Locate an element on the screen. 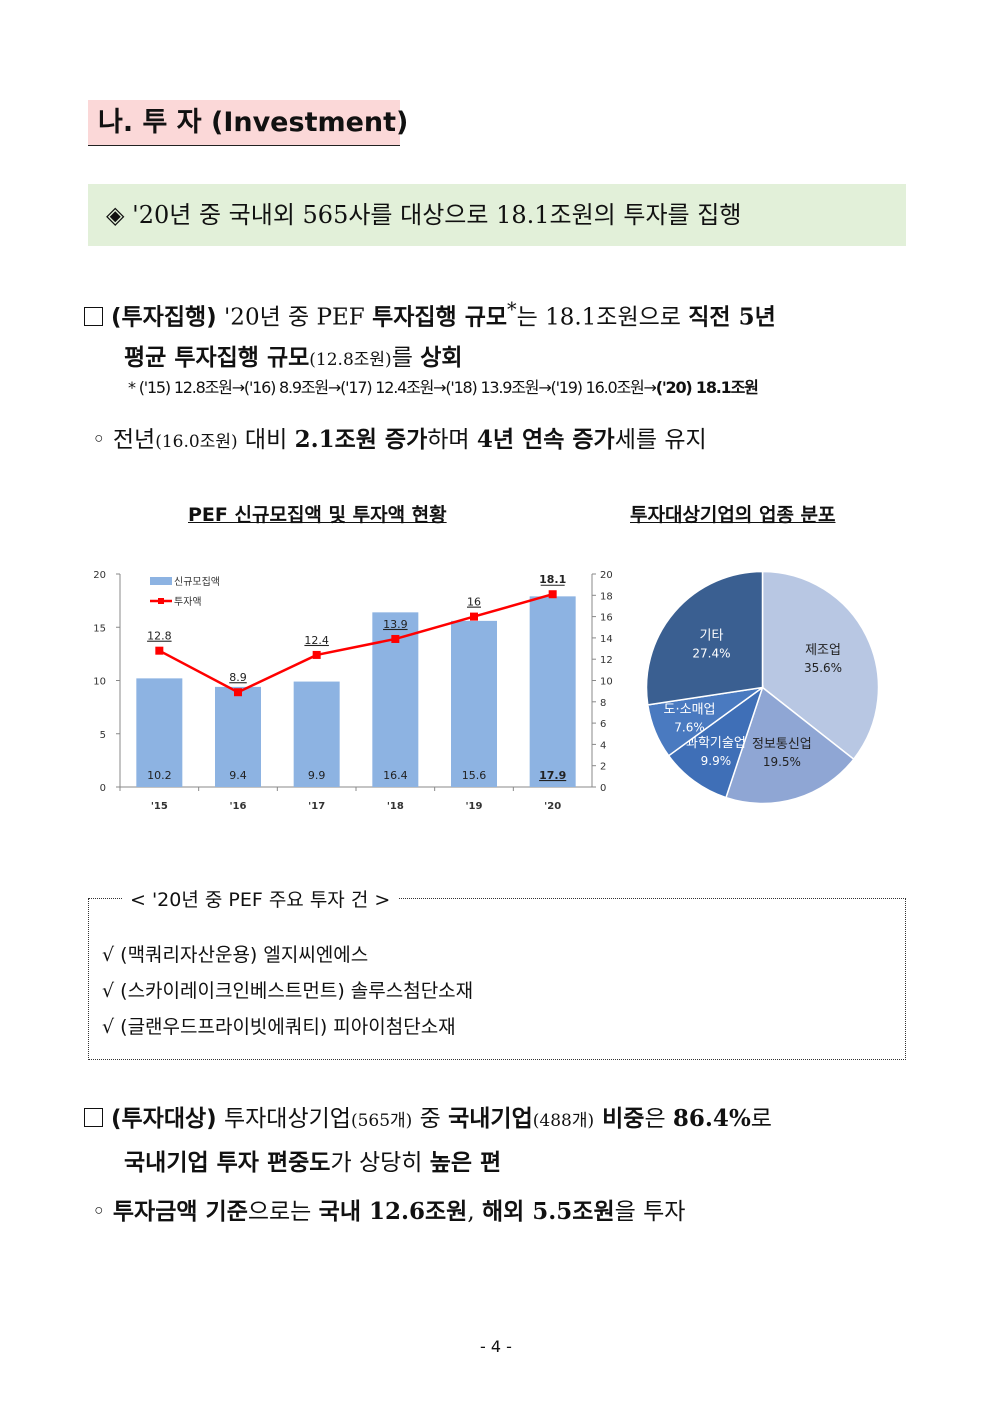 This screenshot has height=1403, width=992. x-tick-label: '16 is located at coordinates (238, 806).